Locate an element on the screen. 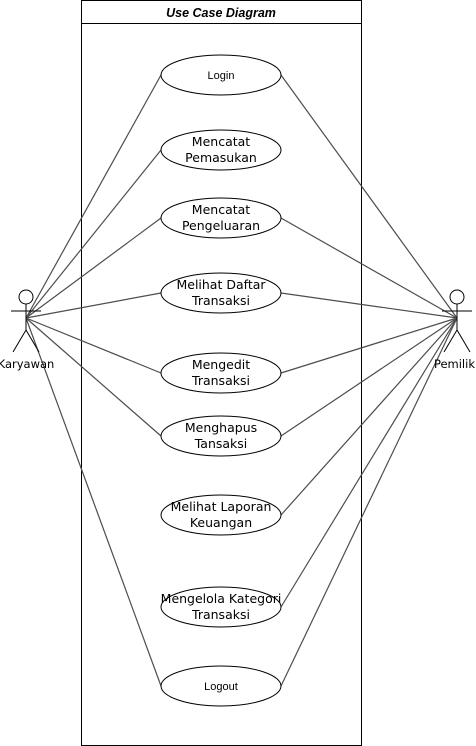 The image size is (476, 746). actor-pemilik: Pemilik is located at coordinates (454, 330).